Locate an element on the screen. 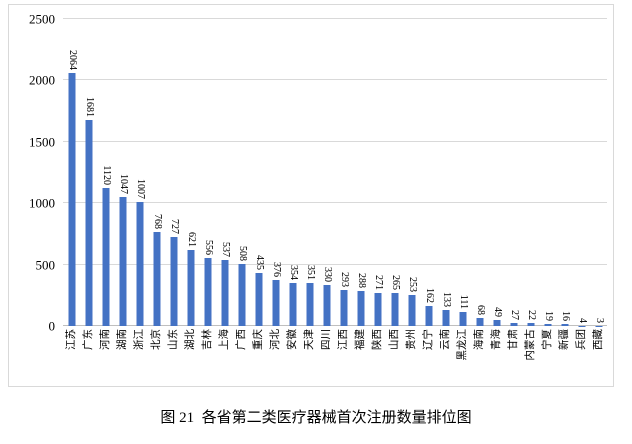 The width and height of the screenshot is (632, 444). x-label-cell: 宁夏 is located at coordinates (547, 357).